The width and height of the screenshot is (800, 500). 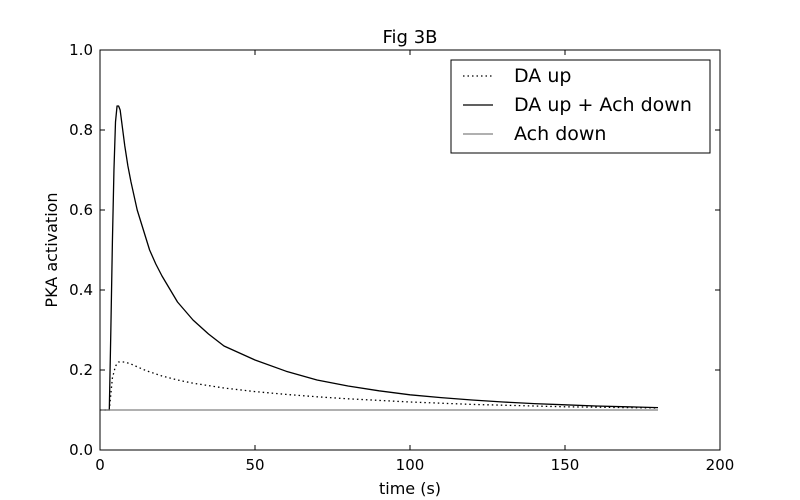 What do you see at coordinates (410, 37) in the screenshot?
I see `chart-title: Fig 3B` at bounding box center [410, 37].